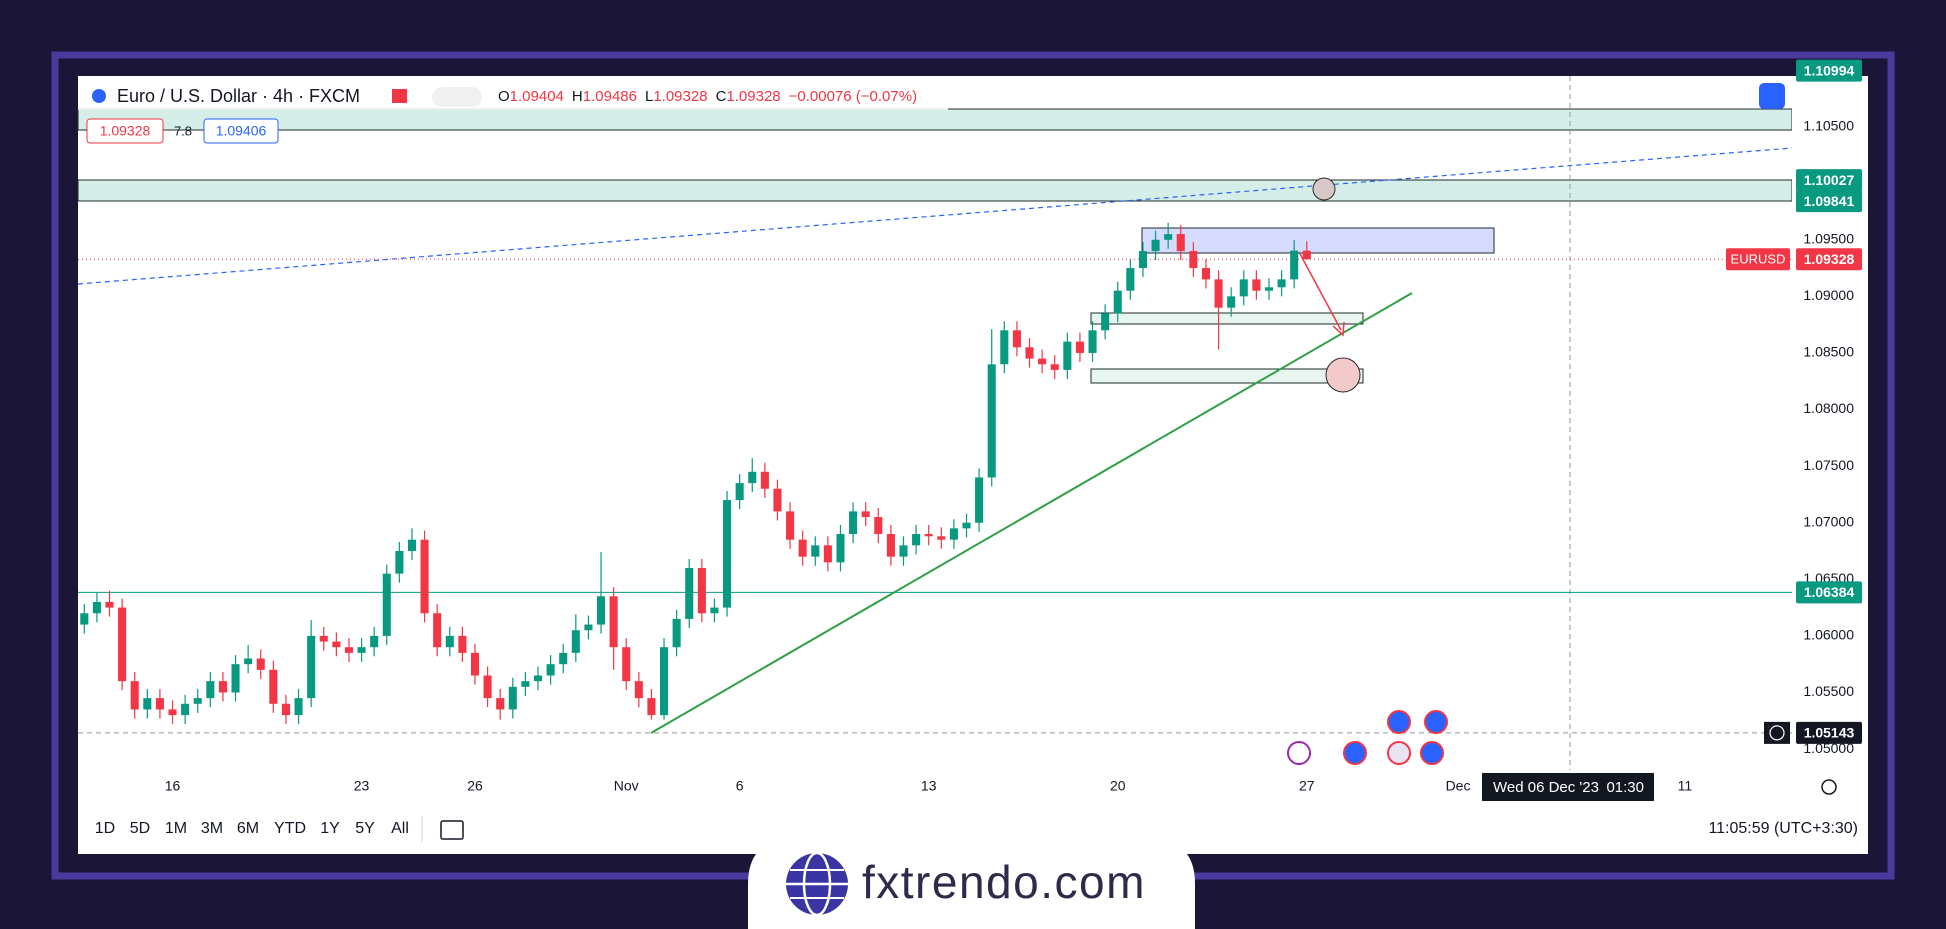 This screenshot has height=929, width=1946. I want to click on add-alert-bg, so click(1777, 732).